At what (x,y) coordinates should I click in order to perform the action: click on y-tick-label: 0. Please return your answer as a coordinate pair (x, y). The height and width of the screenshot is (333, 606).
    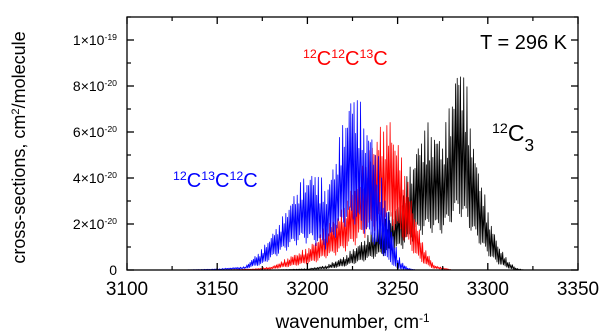
    Looking at the image, I should click on (113, 270).